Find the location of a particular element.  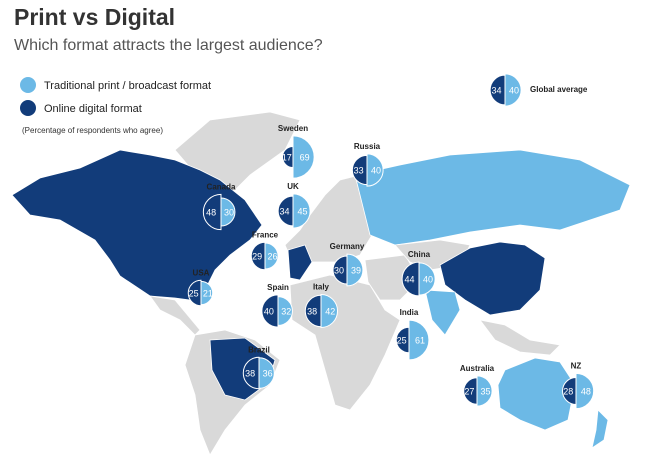

digital-value: 48 is located at coordinates (211, 212).